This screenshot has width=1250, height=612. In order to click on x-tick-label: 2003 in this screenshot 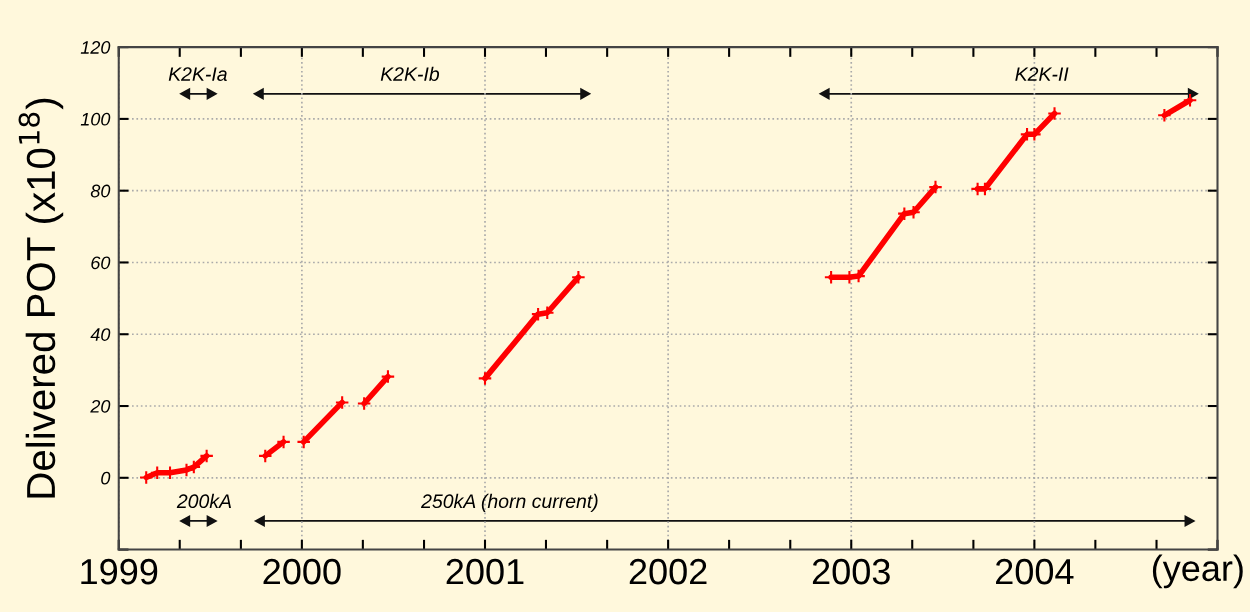, I will do `click(851, 571)`.